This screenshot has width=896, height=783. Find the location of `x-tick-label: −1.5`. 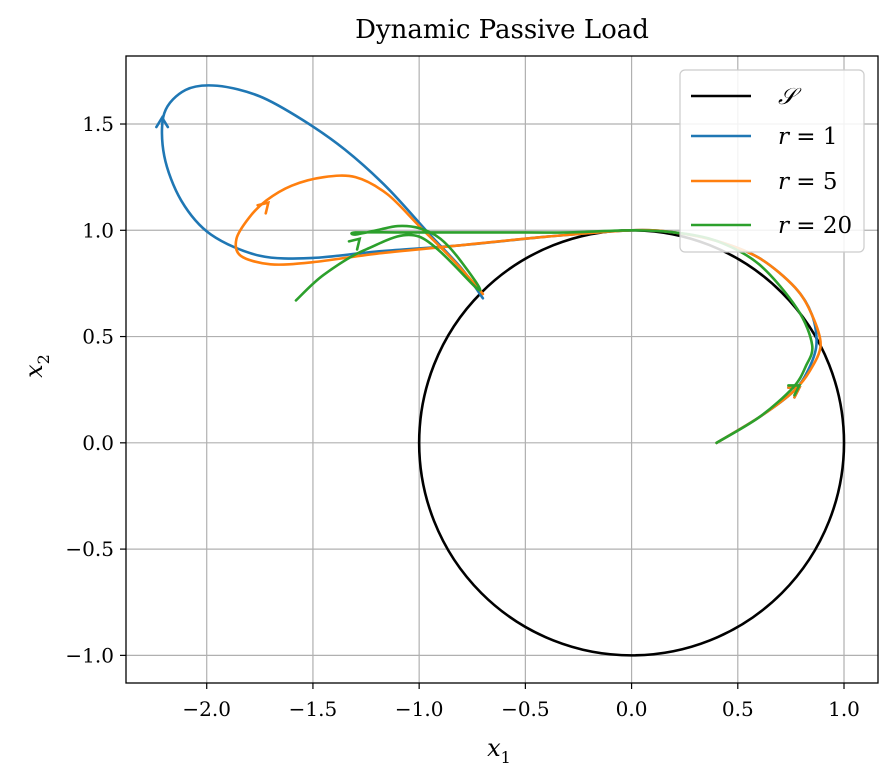

x-tick-label: −1.5 is located at coordinates (313, 709).